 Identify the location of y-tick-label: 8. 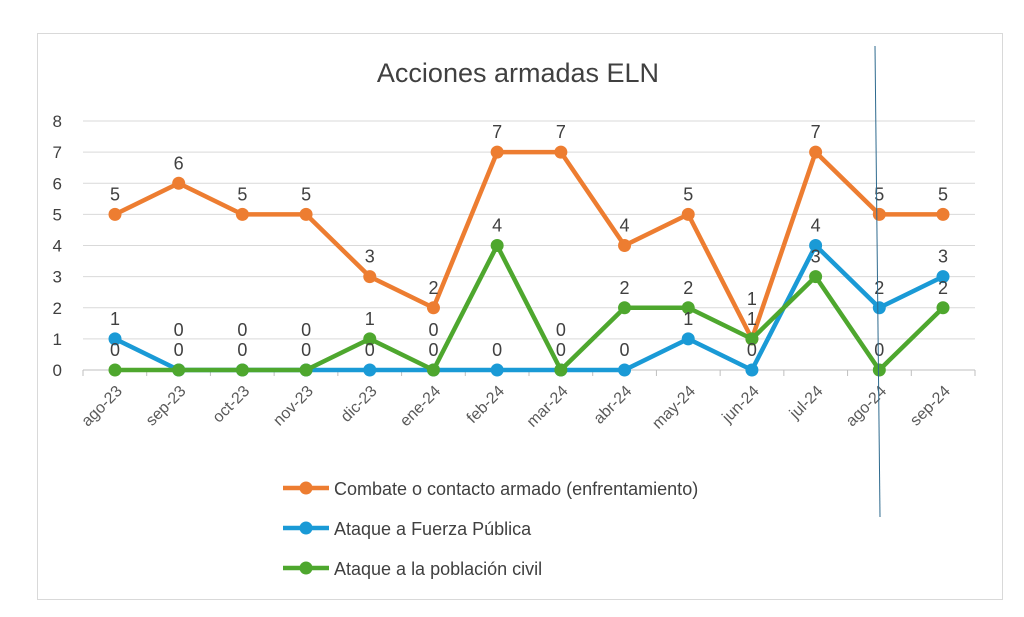
(57, 121).